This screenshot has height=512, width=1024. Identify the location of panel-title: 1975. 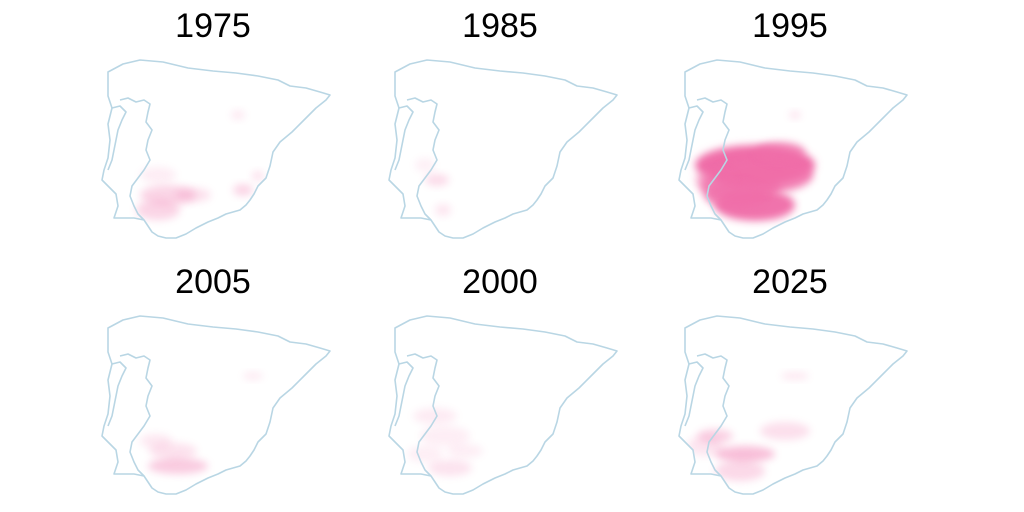
(213, 26).